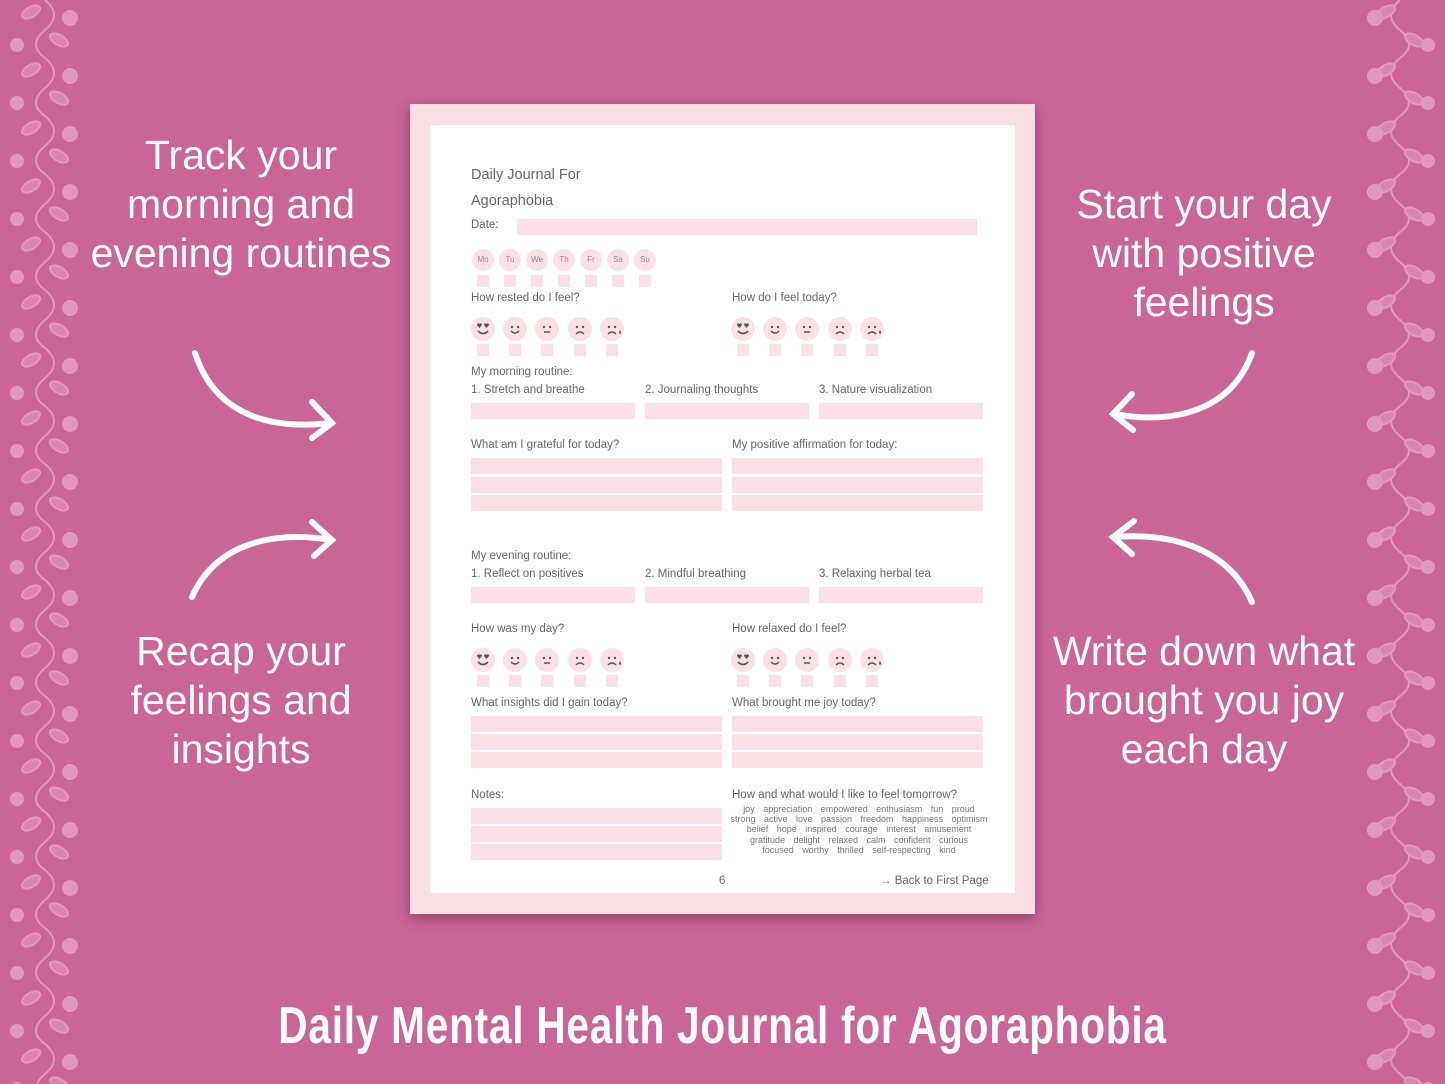  I want to click on day-circle-fr: Fr, so click(591, 260).